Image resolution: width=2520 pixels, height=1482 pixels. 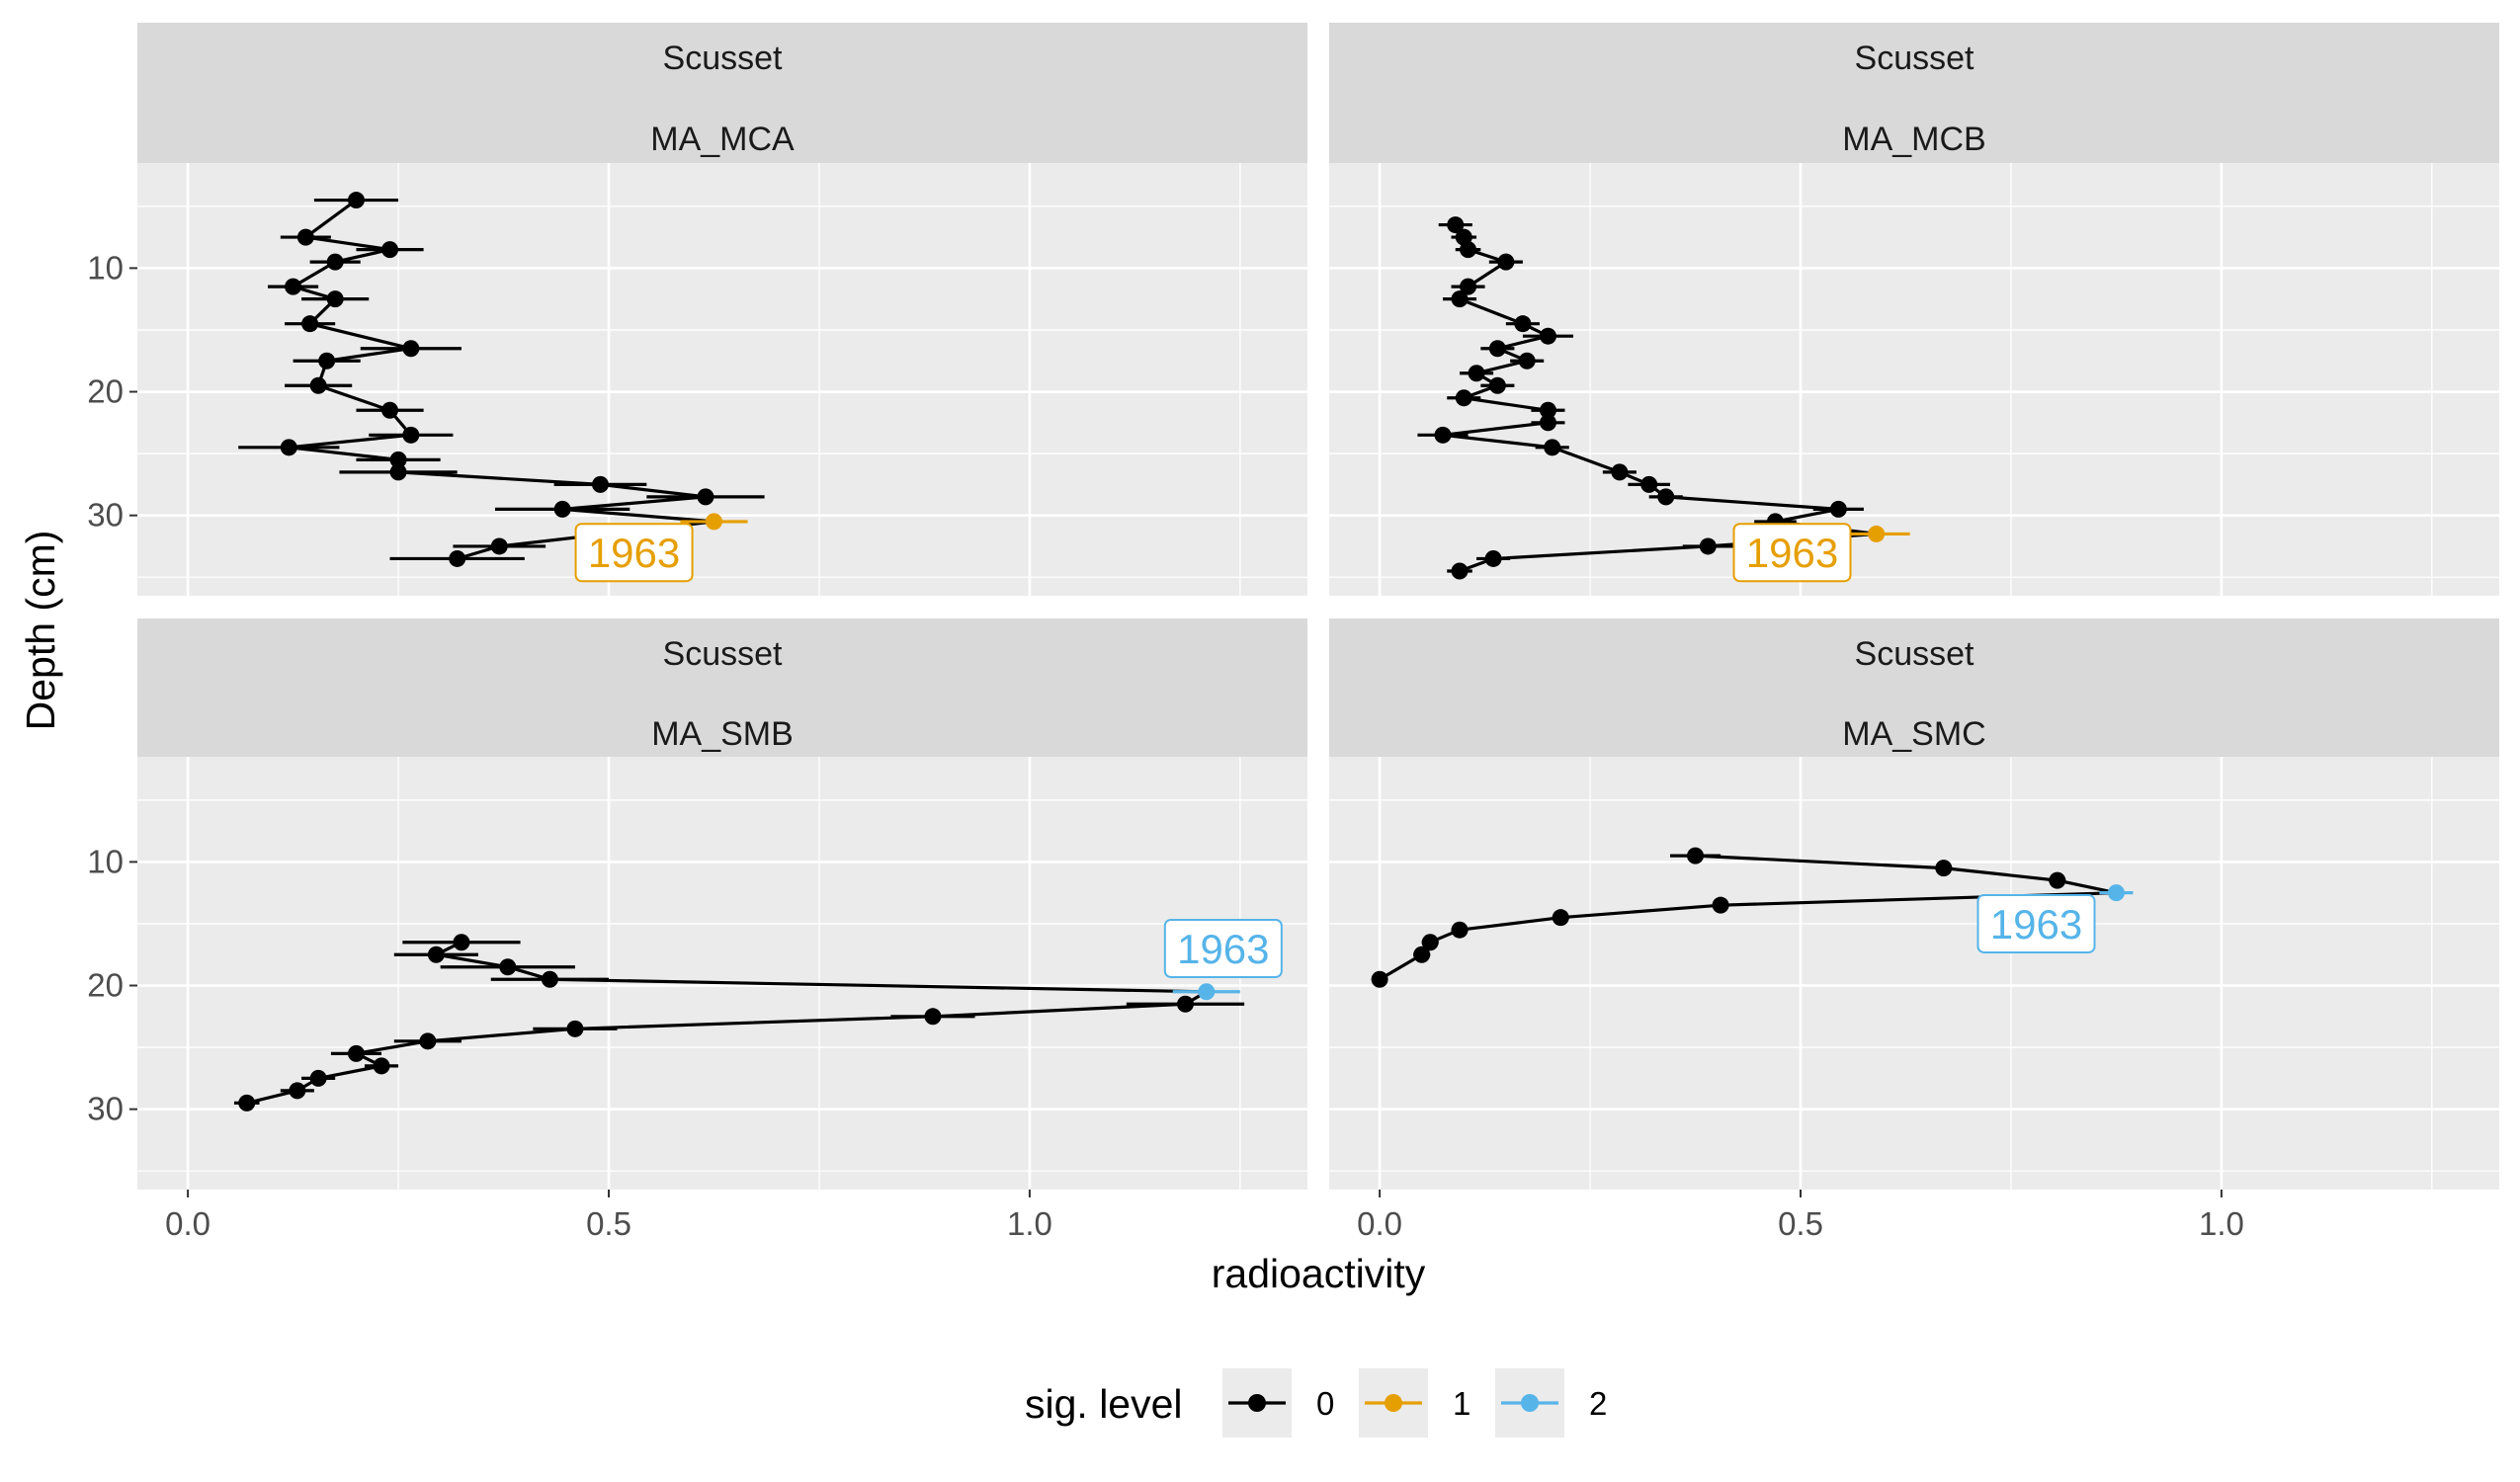 What do you see at coordinates (1913, 734) in the screenshot?
I see `strip-label-core: MA_SMC` at bounding box center [1913, 734].